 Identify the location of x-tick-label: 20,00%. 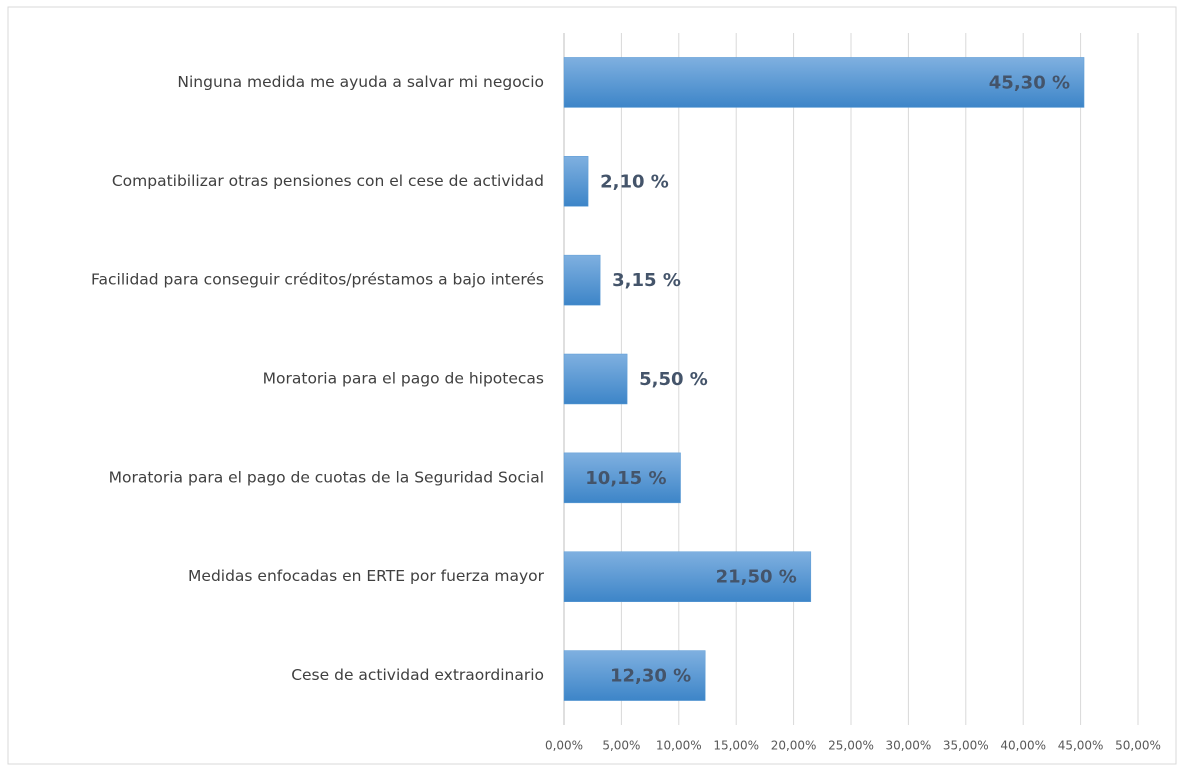
(794, 746).